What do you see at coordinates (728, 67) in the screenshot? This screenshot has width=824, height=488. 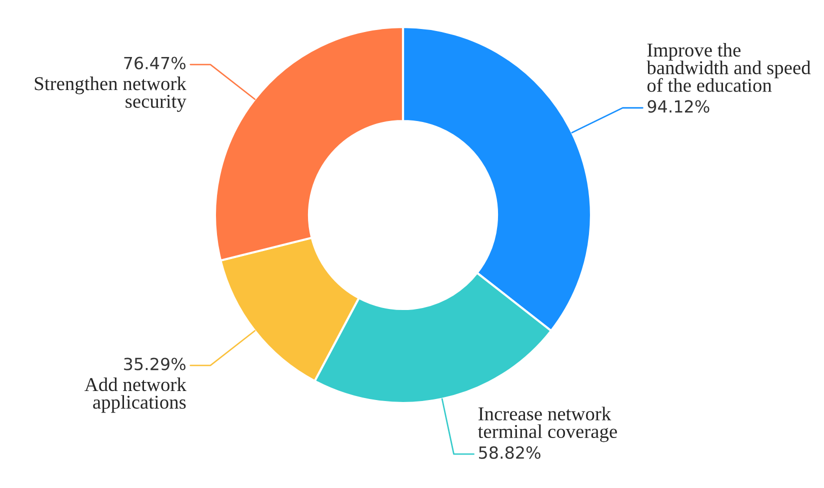 I see `slice-label: Improve the bandwidth and speed of the education` at bounding box center [728, 67].